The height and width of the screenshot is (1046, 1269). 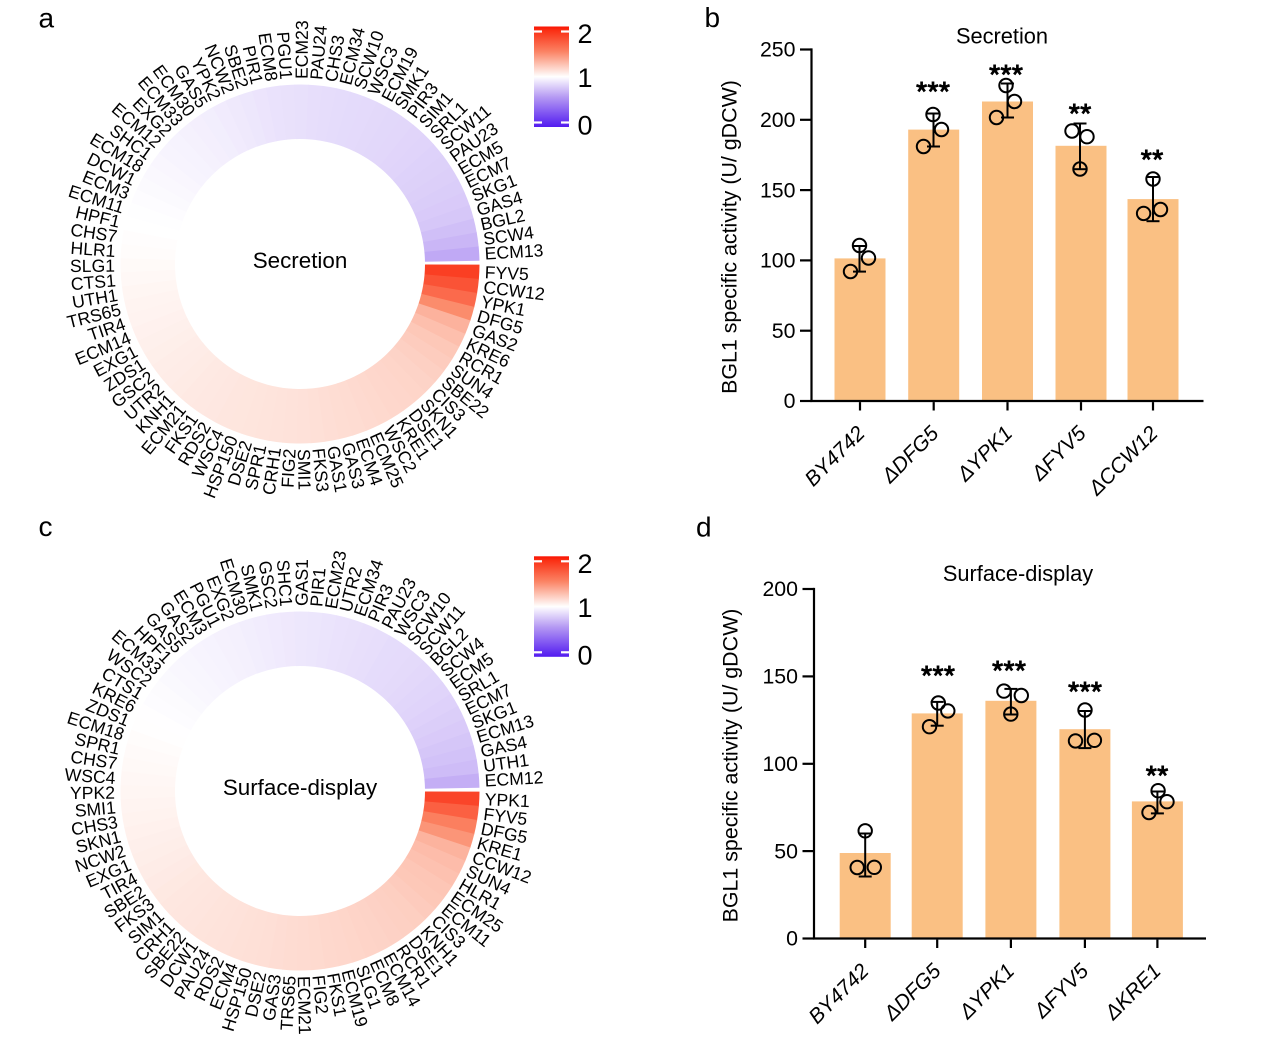 I want to click on svg-text: ECM21, so click(x=304, y=1005).